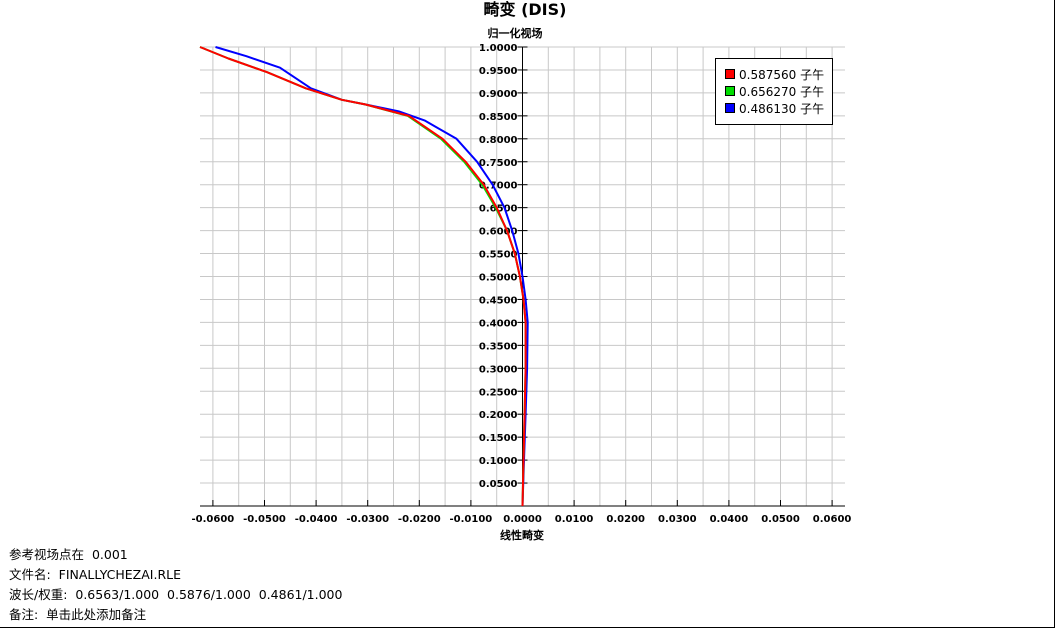 Image resolution: width=1055 pixels, height=628 pixels. I want to click on y-tick-label: 0.1000, so click(498, 461).